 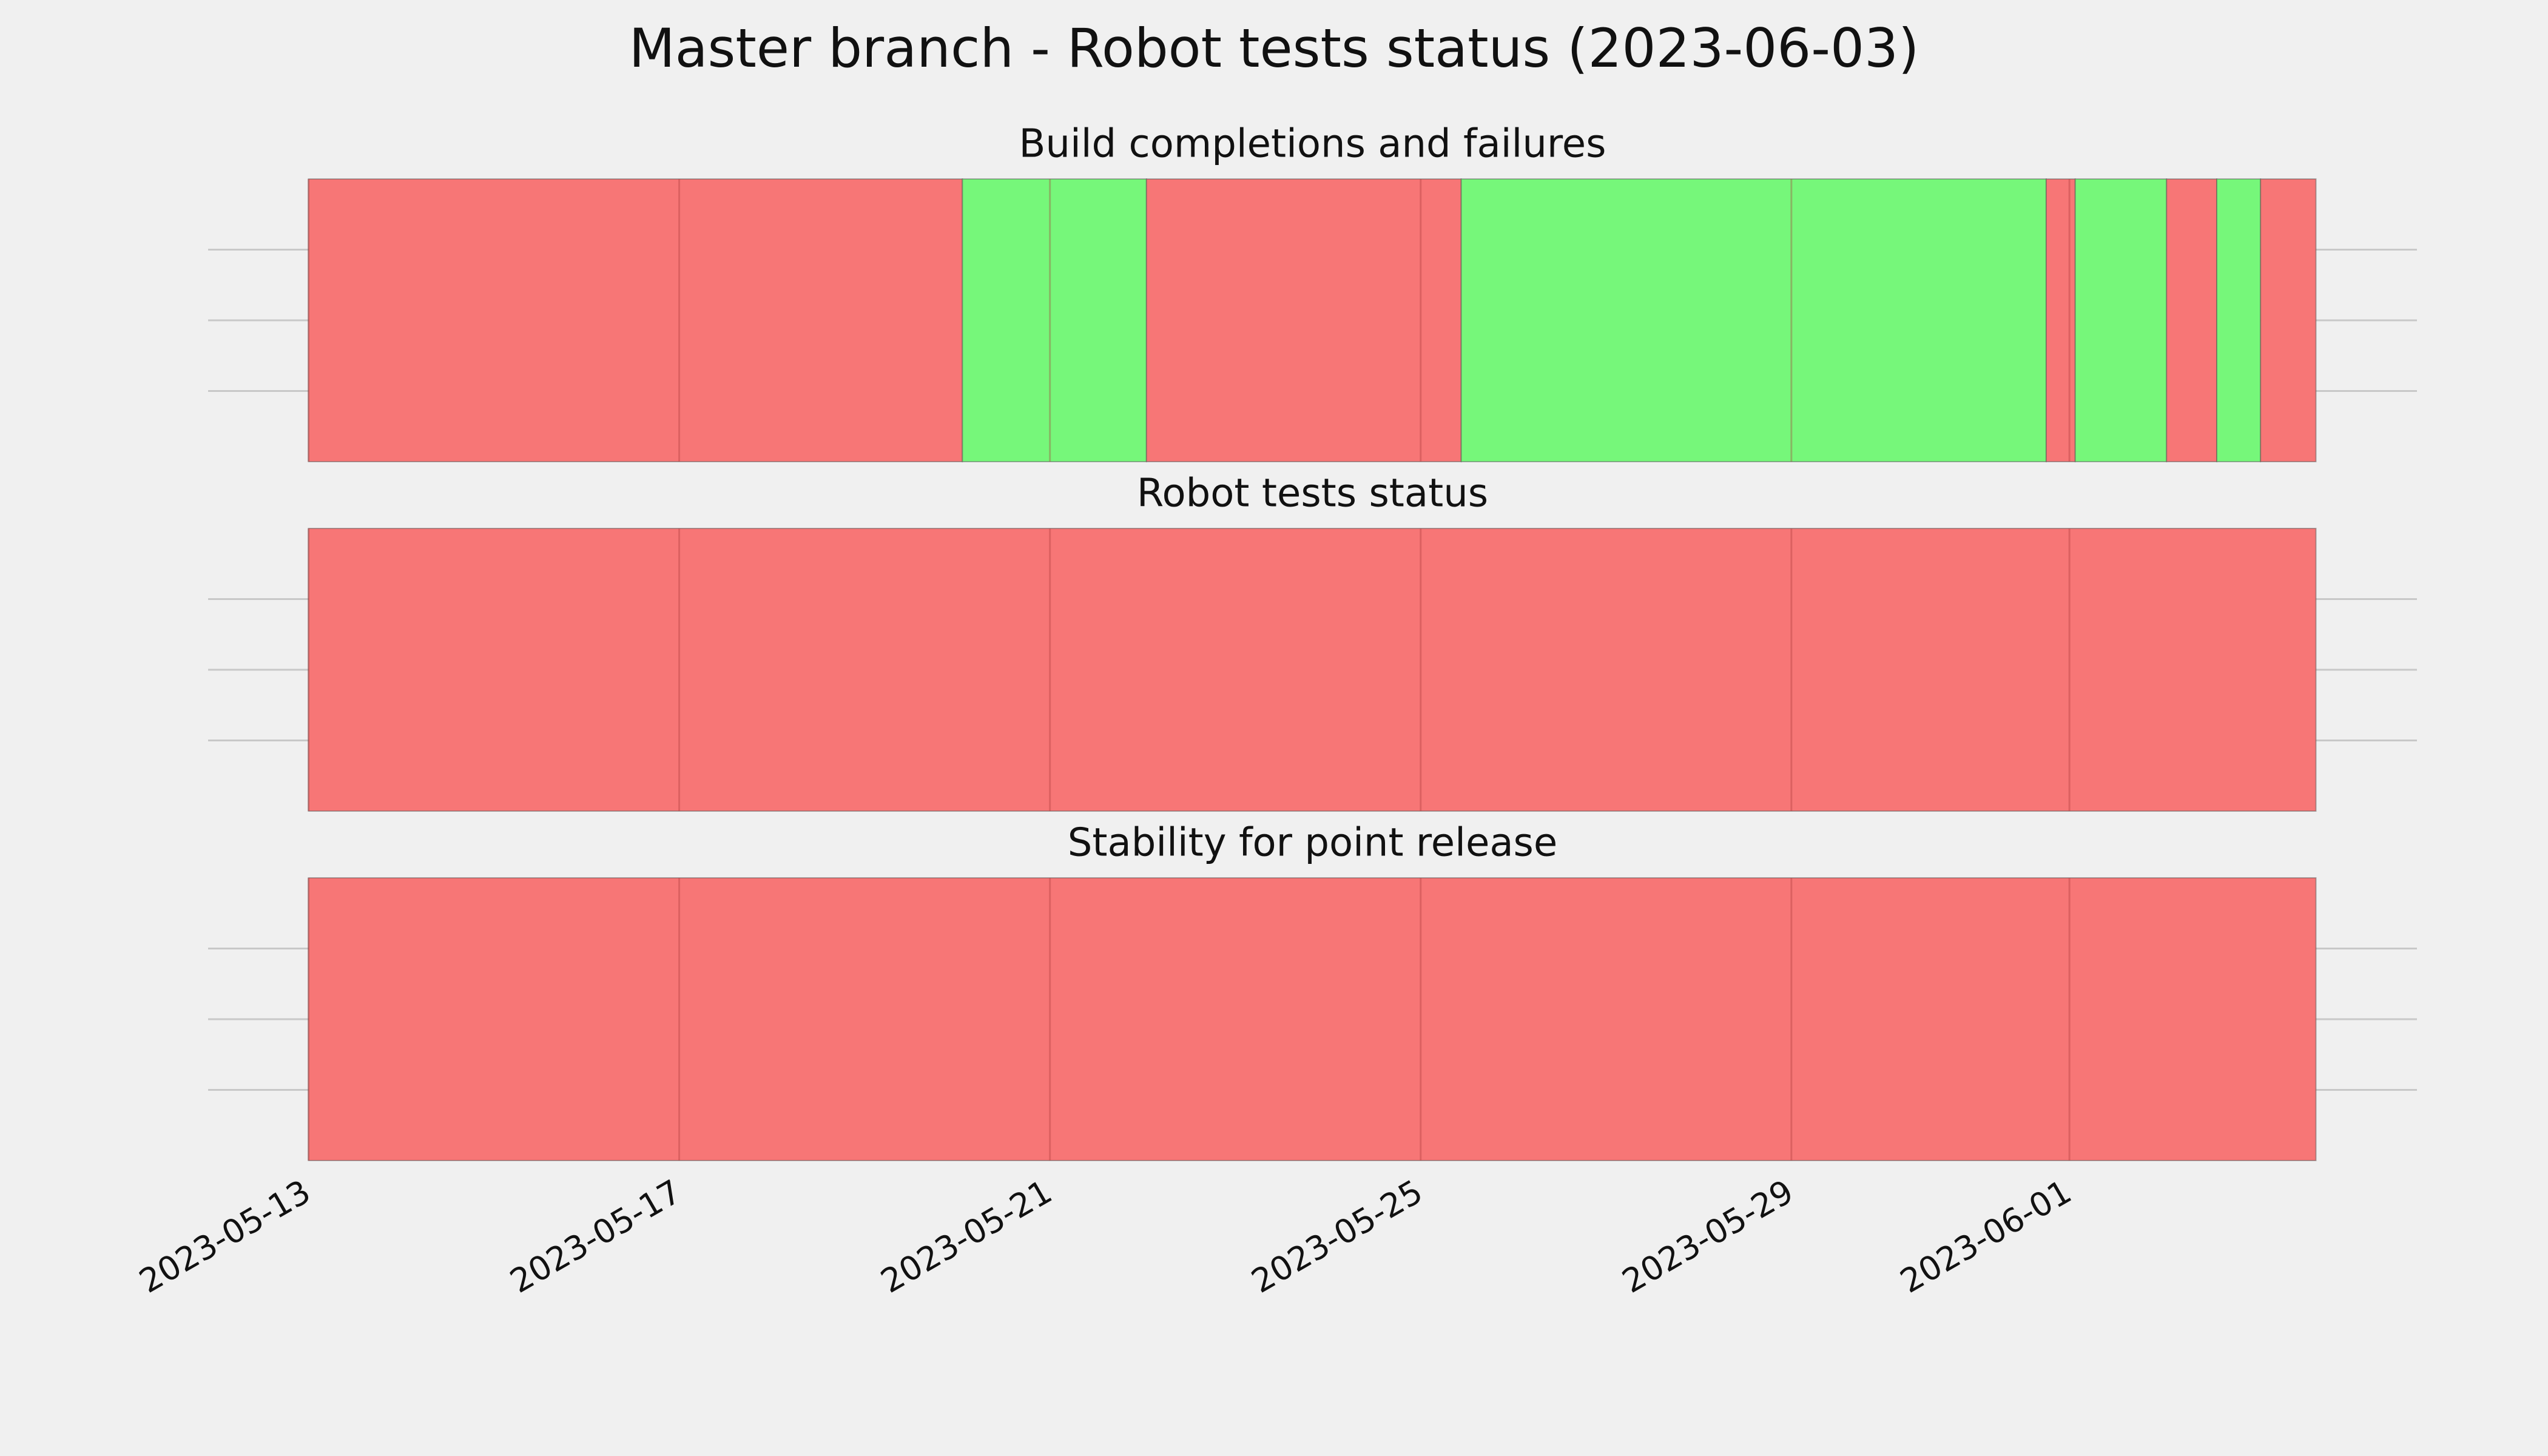 I want to click on panel-title: Build completions and failures, so click(x=1312, y=144).